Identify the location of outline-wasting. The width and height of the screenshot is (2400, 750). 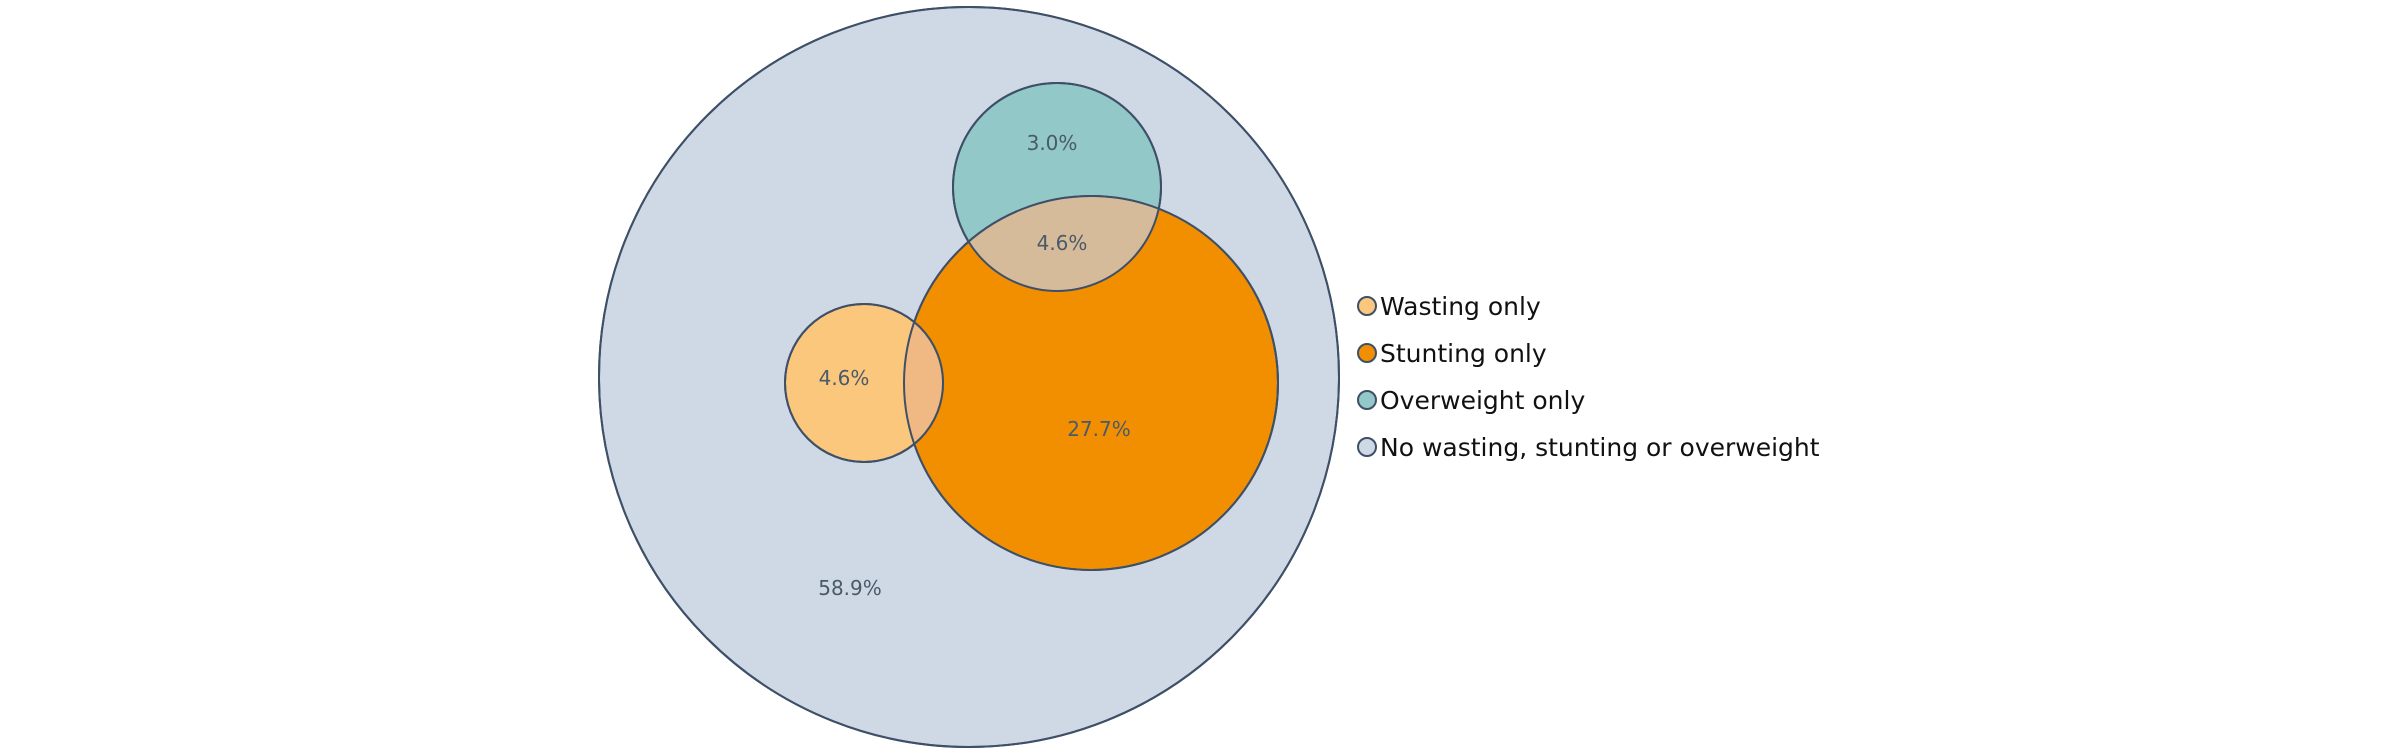
(864, 383).